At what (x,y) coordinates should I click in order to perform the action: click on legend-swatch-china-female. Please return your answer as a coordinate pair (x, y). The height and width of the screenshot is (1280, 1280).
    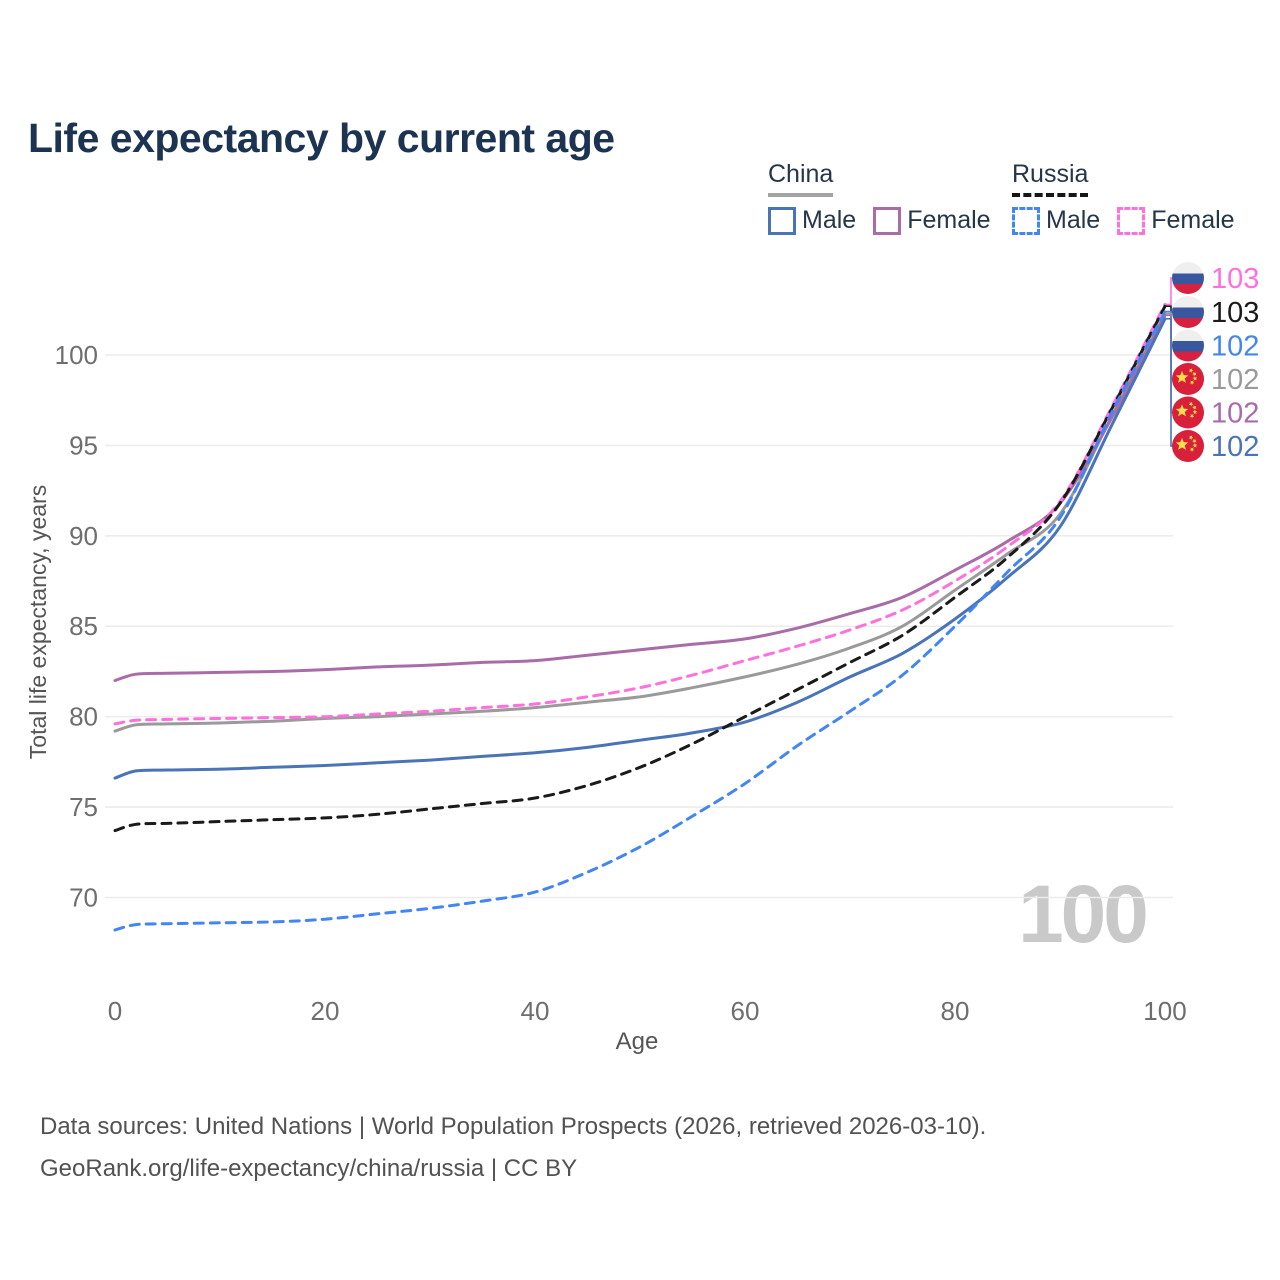
    Looking at the image, I should click on (887, 220).